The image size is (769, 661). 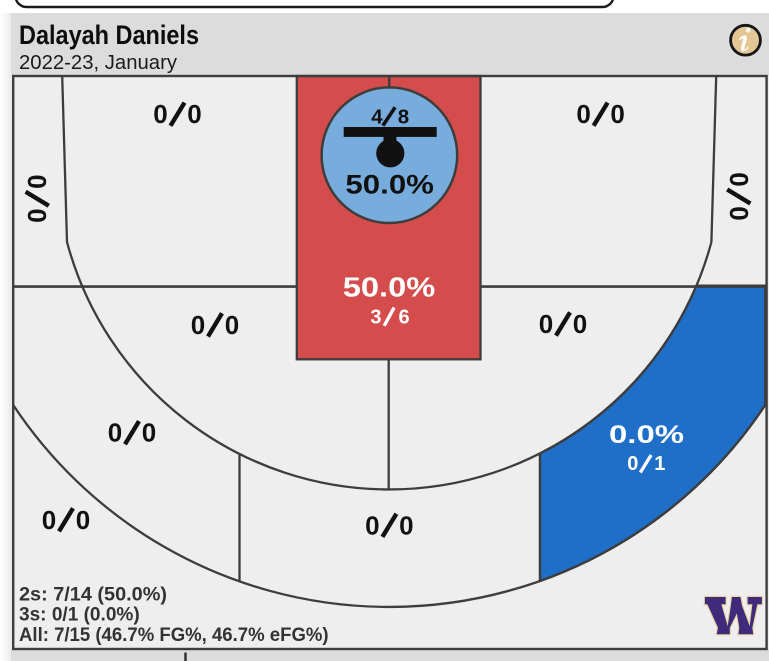 I want to click on svg-text: 1, so click(x=659, y=464).